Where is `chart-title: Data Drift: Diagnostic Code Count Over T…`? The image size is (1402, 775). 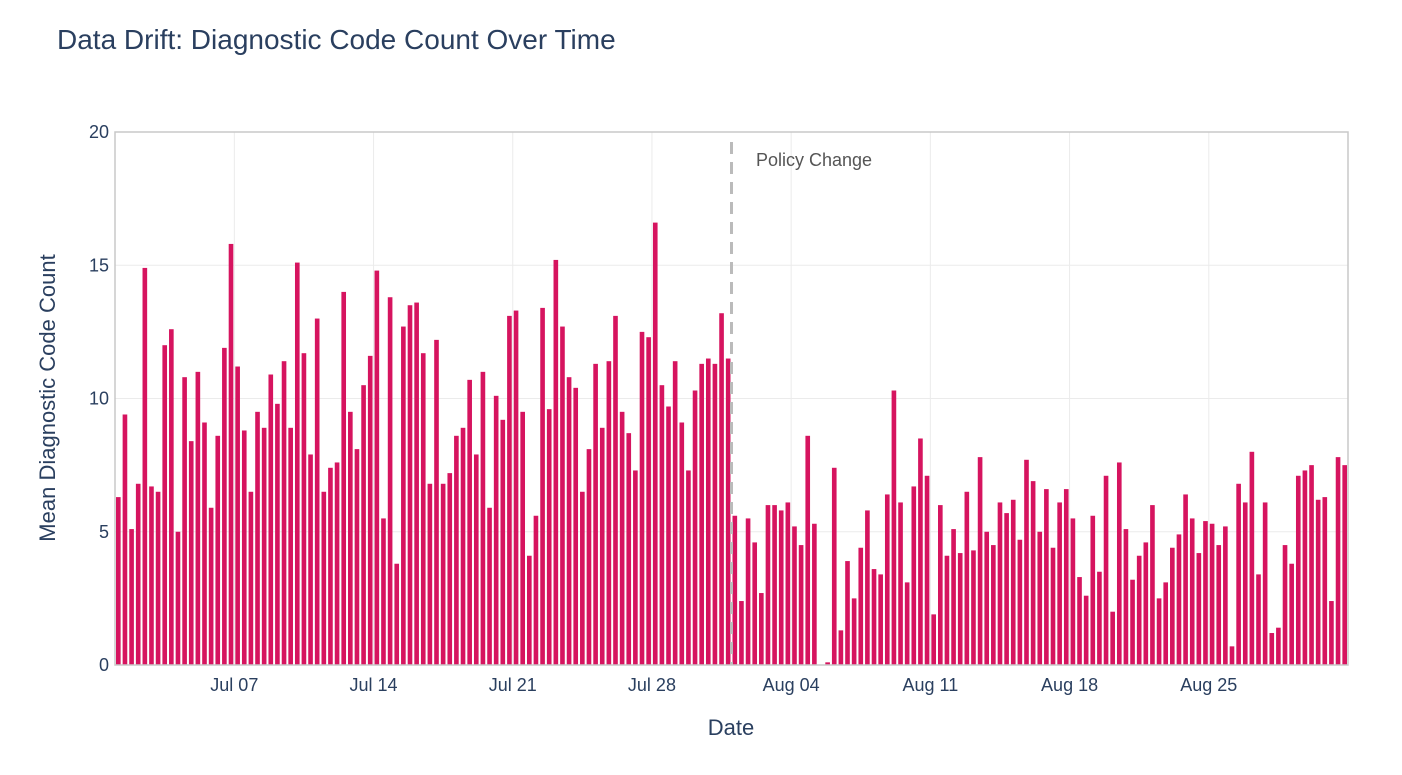 chart-title: Data Drift: Diagnostic Code Count Over T… is located at coordinates (336, 39).